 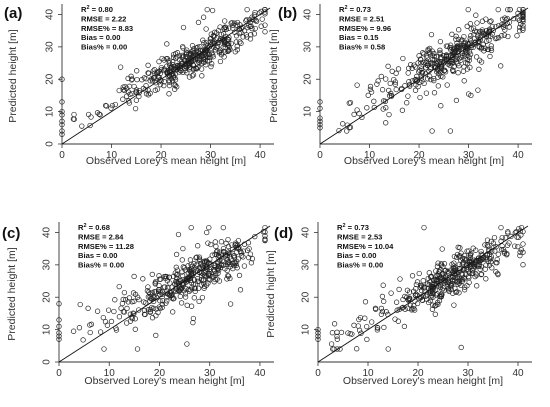 I want to click on x-tick-label: 10, so click(x=370, y=155).